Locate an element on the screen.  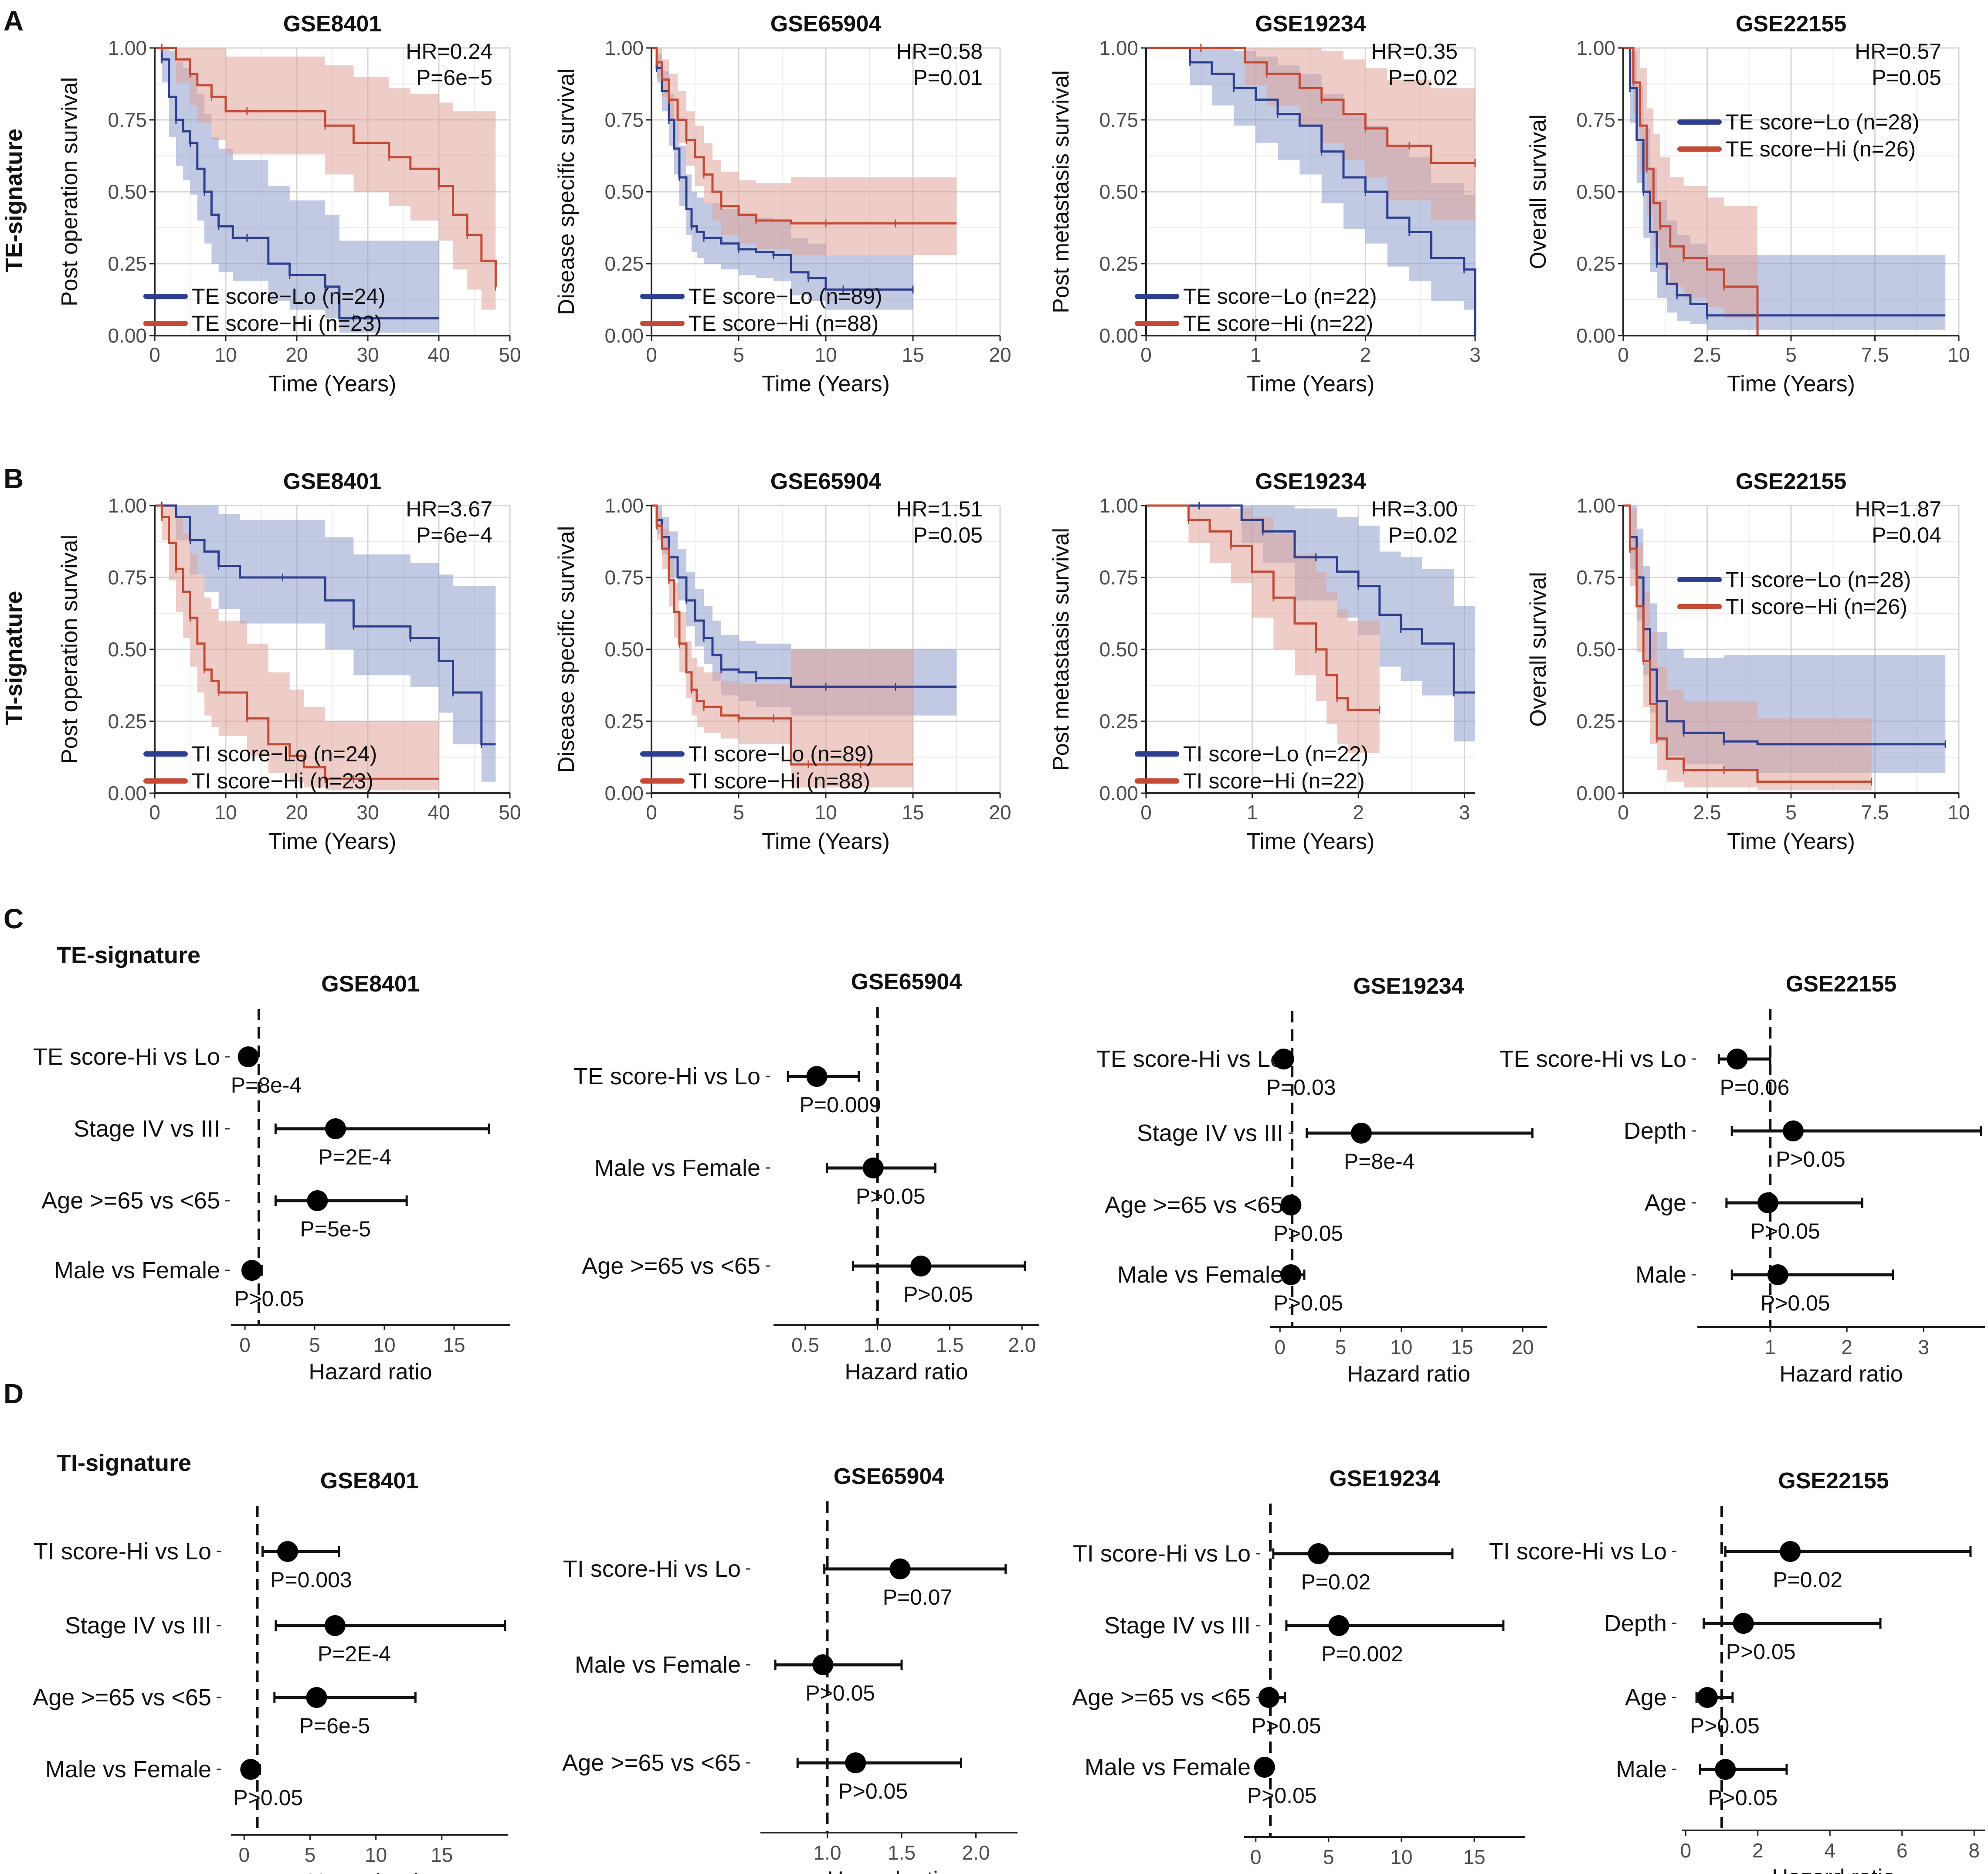
chart-title: GSE65904 is located at coordinates (826, 24).